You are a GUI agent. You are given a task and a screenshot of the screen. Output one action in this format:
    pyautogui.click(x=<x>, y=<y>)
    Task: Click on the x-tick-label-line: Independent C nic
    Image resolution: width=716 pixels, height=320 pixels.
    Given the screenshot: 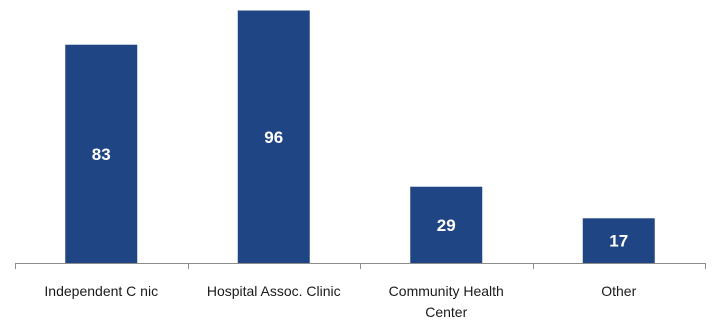 What is the action you would take?
    pyautogui.click(x=101, y=291)
    